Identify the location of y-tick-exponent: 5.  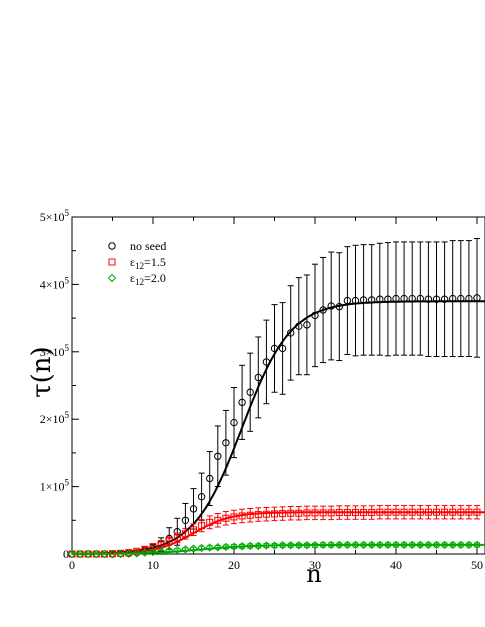
(67, 348).